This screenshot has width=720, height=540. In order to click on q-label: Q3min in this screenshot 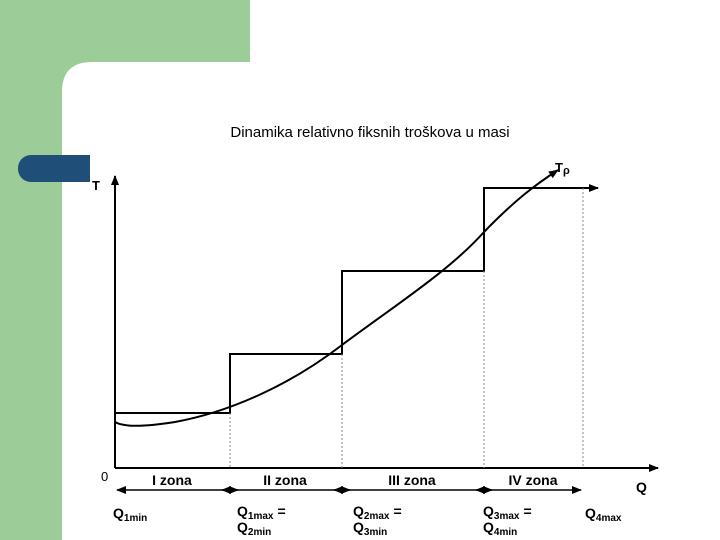, I will do `click(370, 528)`.